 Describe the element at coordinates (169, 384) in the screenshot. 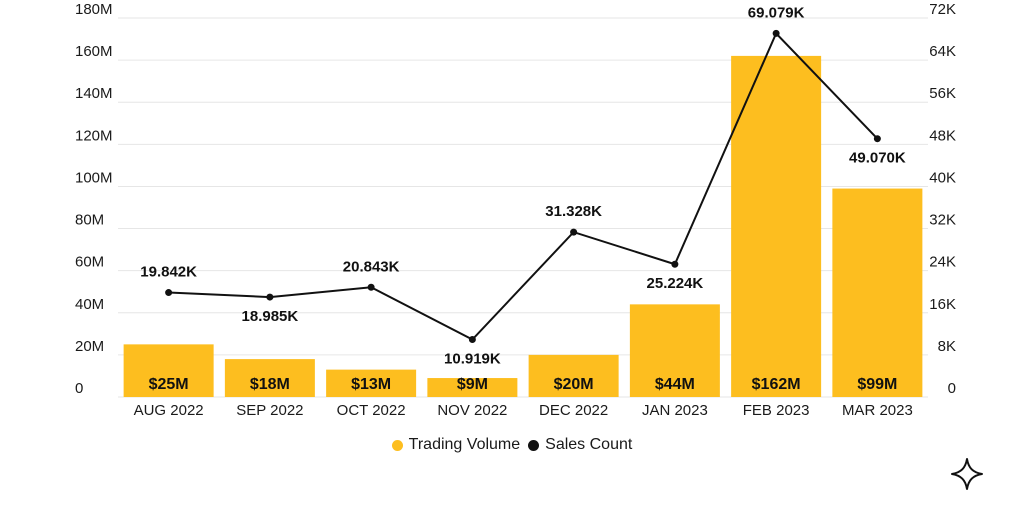

I see `bar-data-label: $25M` at that location.